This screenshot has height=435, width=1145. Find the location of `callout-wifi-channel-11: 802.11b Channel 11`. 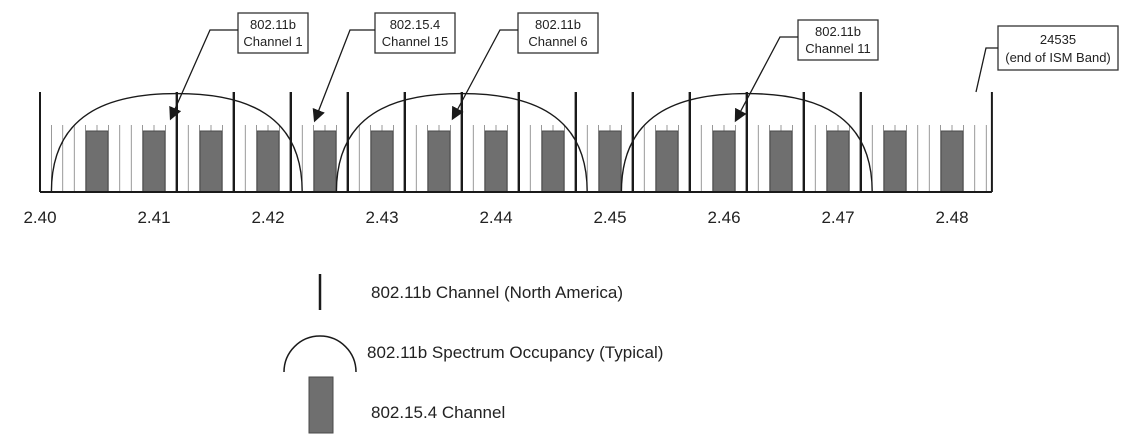

callout-wifi-channel-11: 802.11b Channel 11 is located at coordinates (806, 71).